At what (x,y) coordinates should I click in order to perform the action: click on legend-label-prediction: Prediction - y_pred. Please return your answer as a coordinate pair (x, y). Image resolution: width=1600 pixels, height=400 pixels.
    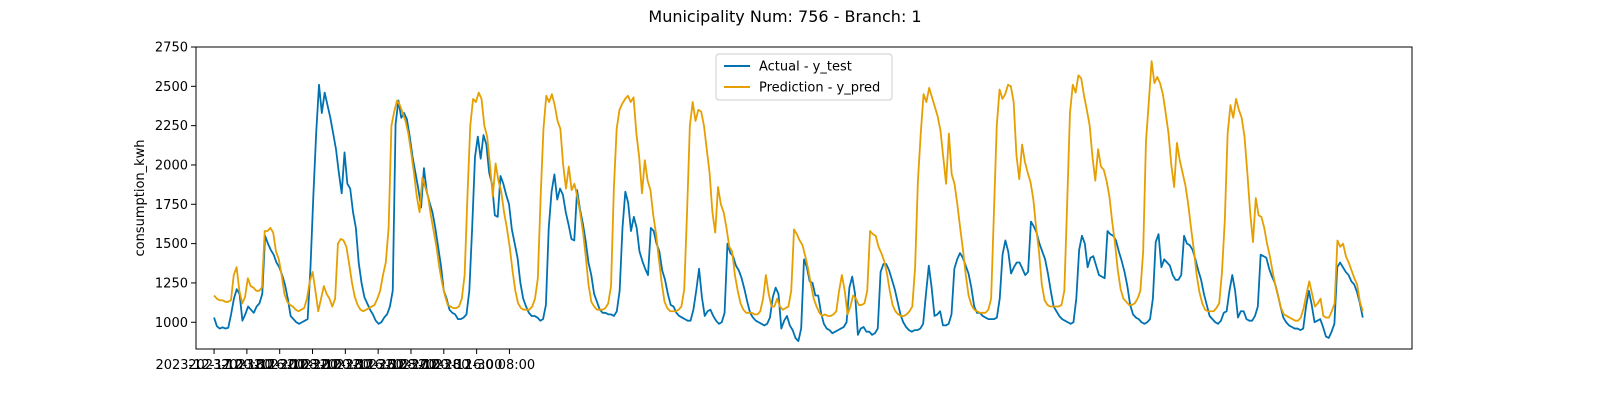
    Looking at the image, I should click on (819, 88).